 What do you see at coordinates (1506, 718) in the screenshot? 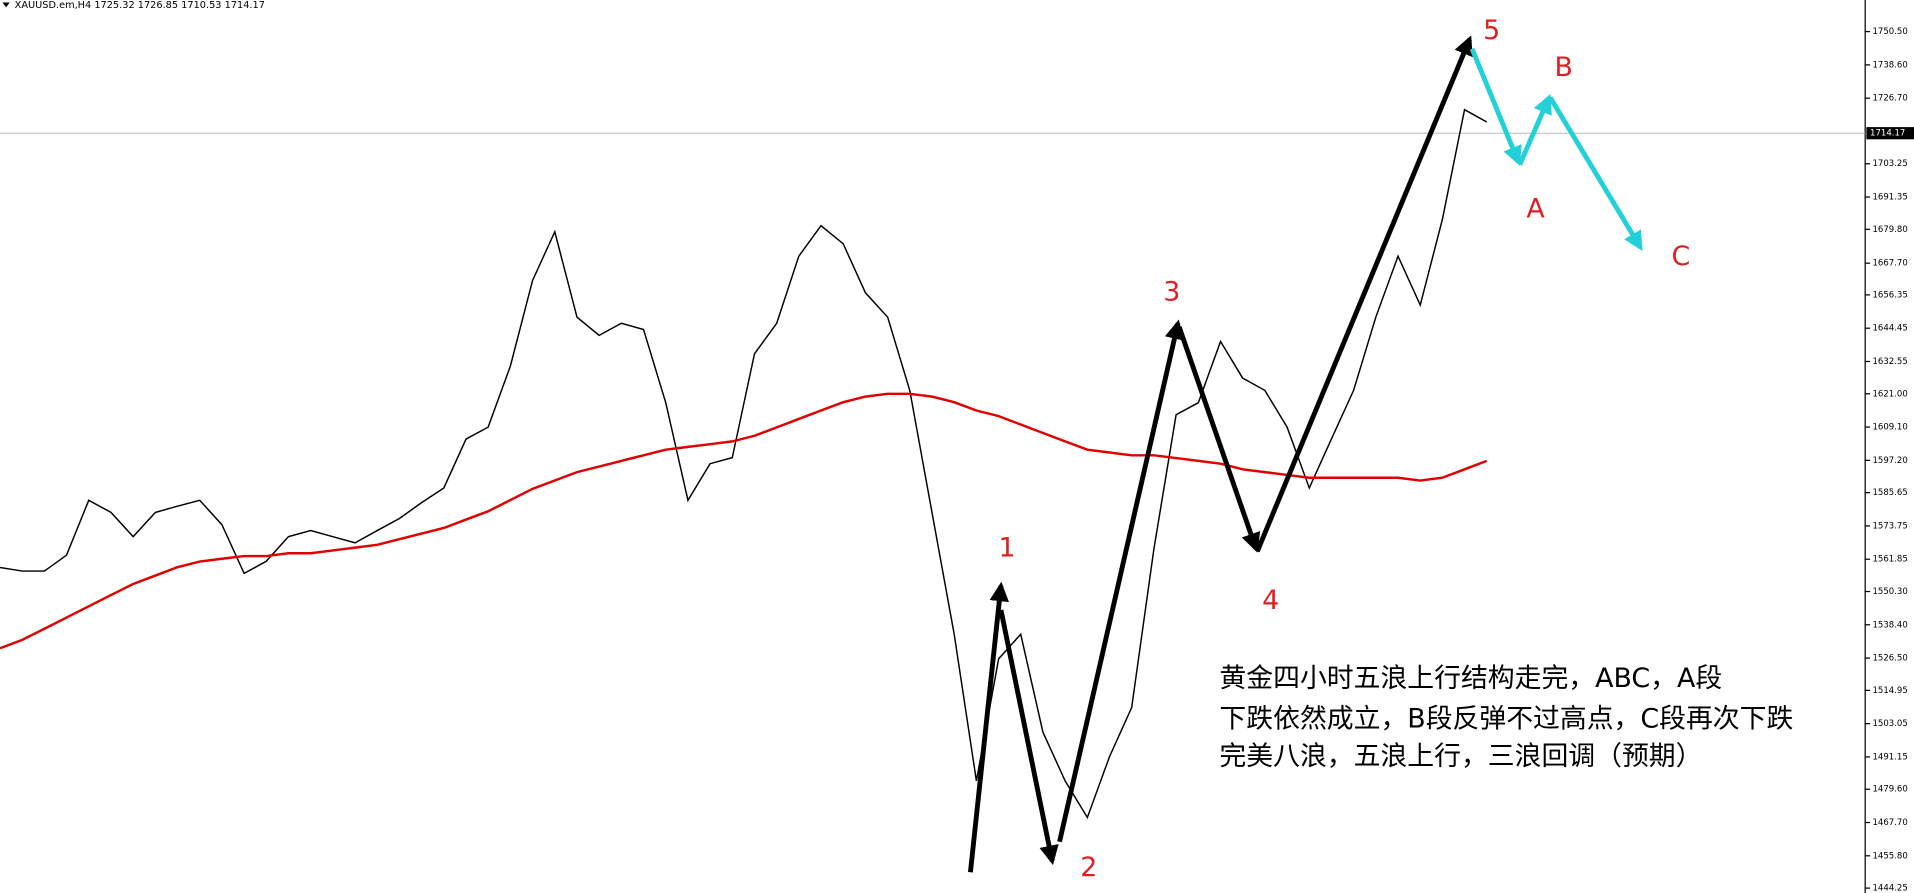
I see `annotation: 下跌依然成立，B段反弹不过高点，C段再次下跌` at bounding box center [1506, 718].